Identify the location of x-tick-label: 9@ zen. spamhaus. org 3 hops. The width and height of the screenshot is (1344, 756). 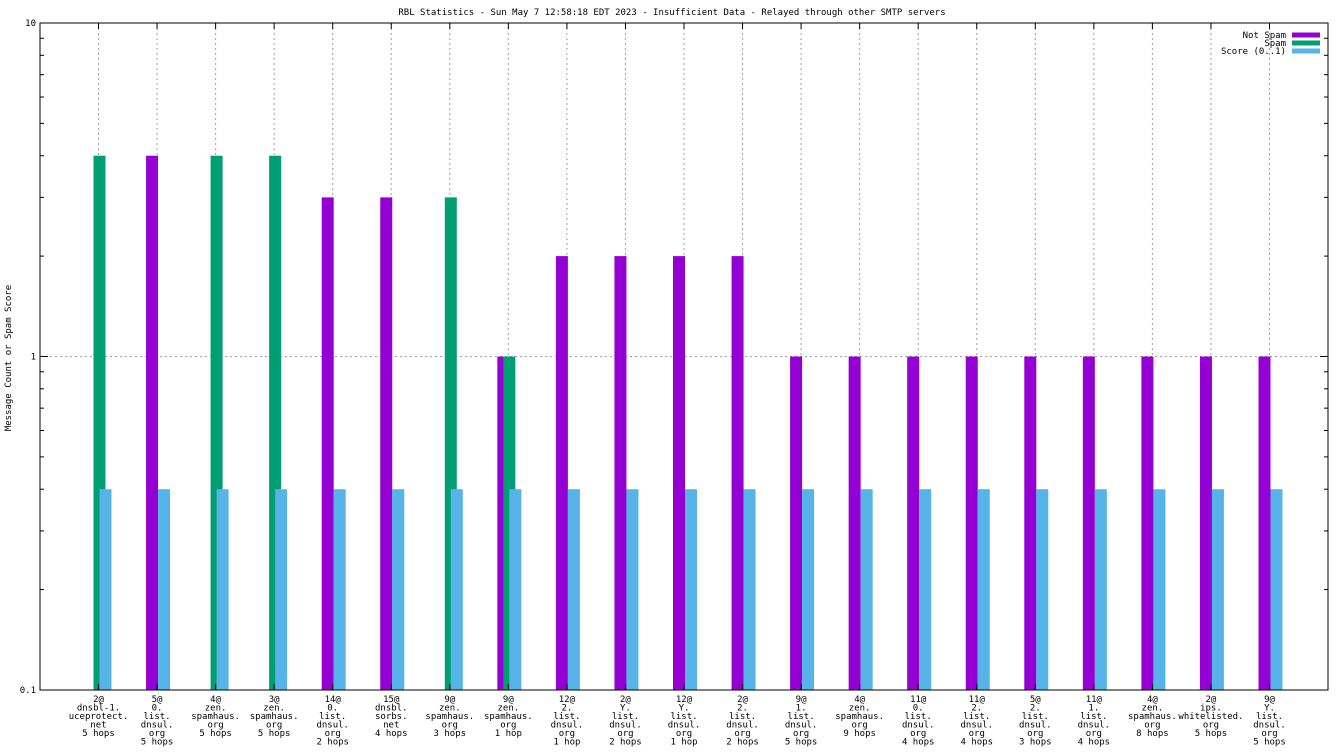
(449, 717).